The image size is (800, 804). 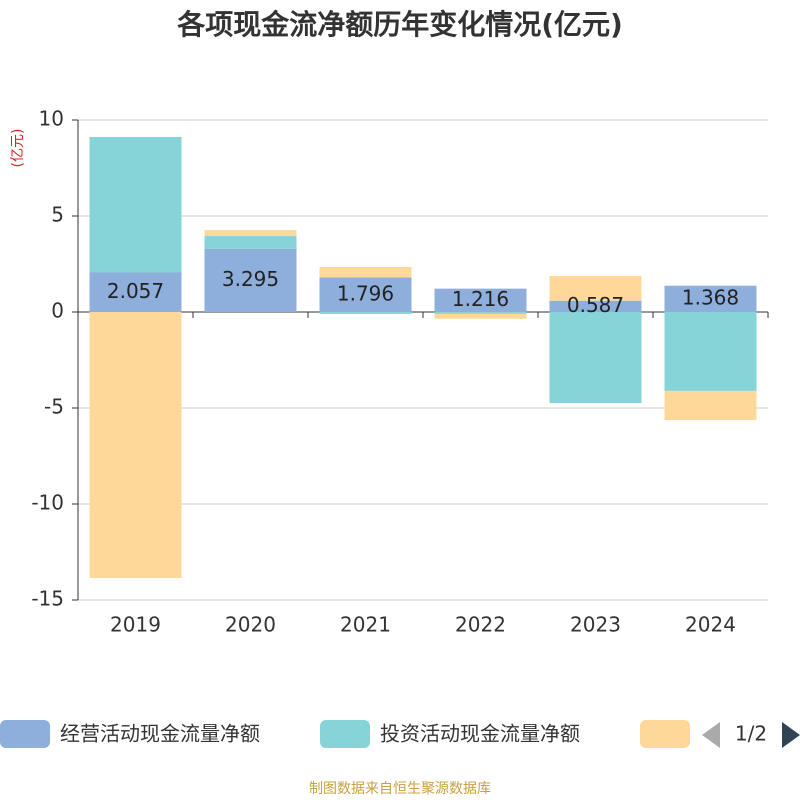 I want to click on data-label: 1.368, so click(x=710, y=297).